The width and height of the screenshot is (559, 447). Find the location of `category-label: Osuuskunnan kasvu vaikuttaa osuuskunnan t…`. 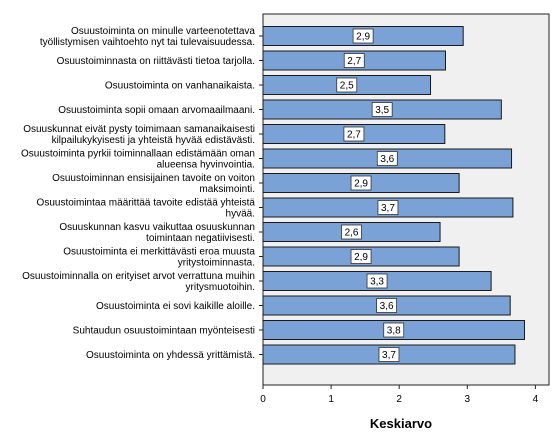

category-label: Osuuskunnan kasvu vaikuttaa osuuskunnan t… is located at coordinates (157, 233).